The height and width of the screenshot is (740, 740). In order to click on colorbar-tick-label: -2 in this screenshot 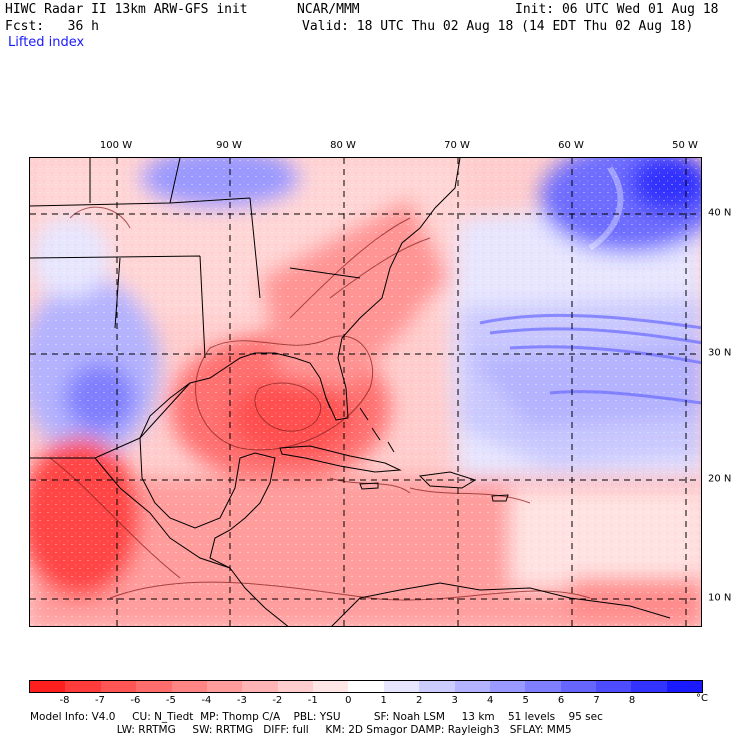, I will do `click(277, 700)`.